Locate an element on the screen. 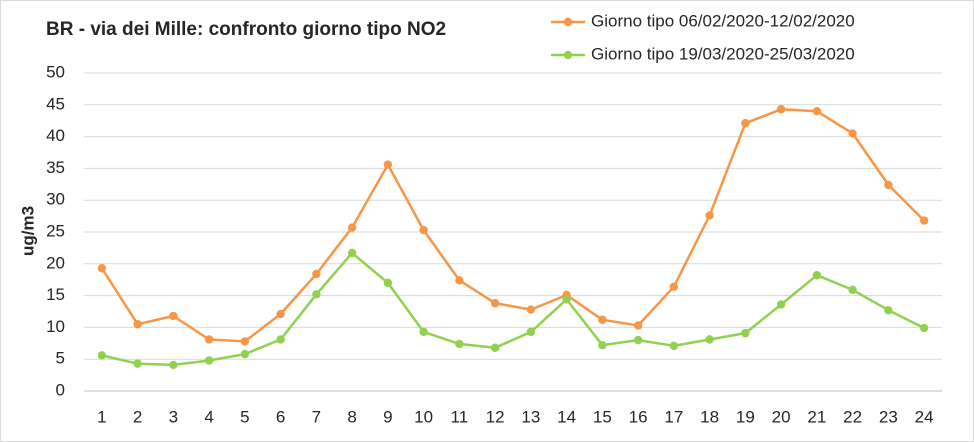  y-tick-label-25: 25 is located at coordinates (55, 230).